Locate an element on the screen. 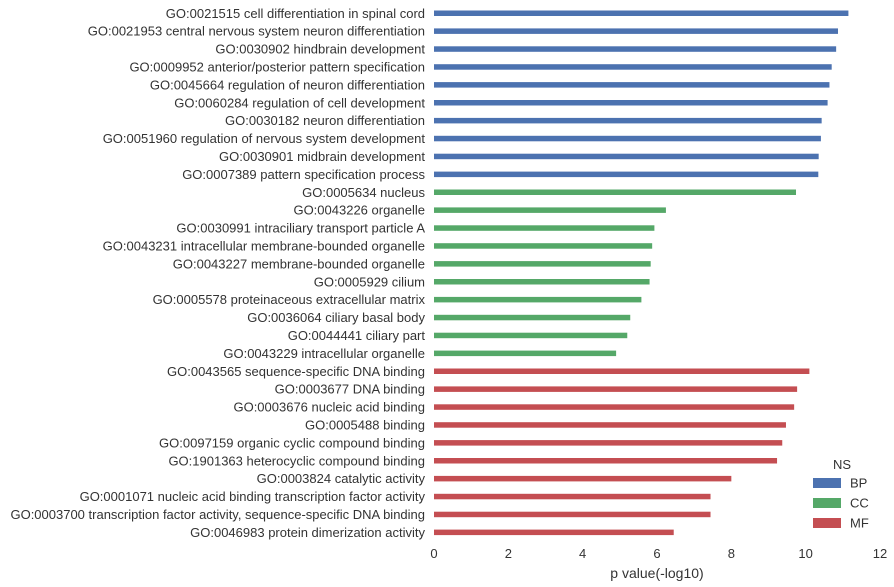 Image resolution: width=894 pixels, height=587 pixels. category-label: GO:0005929 cilium is located at coordinates (369, 281).